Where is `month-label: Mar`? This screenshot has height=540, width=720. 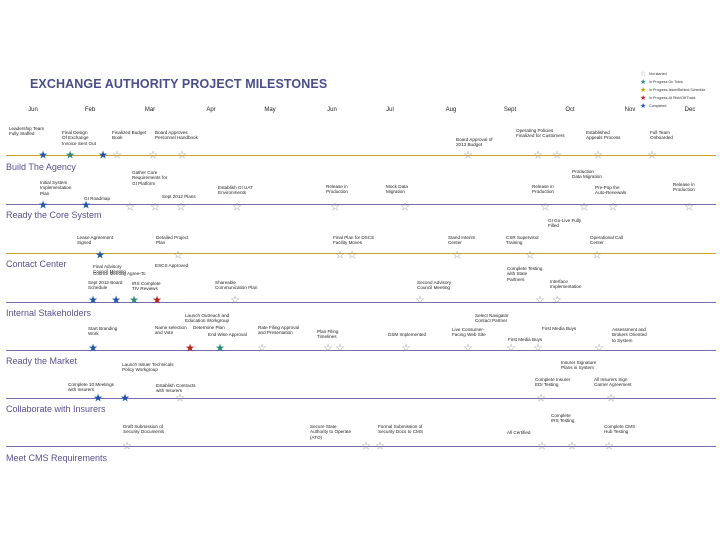 month-label: Mar is located at coordinates (150, 110).